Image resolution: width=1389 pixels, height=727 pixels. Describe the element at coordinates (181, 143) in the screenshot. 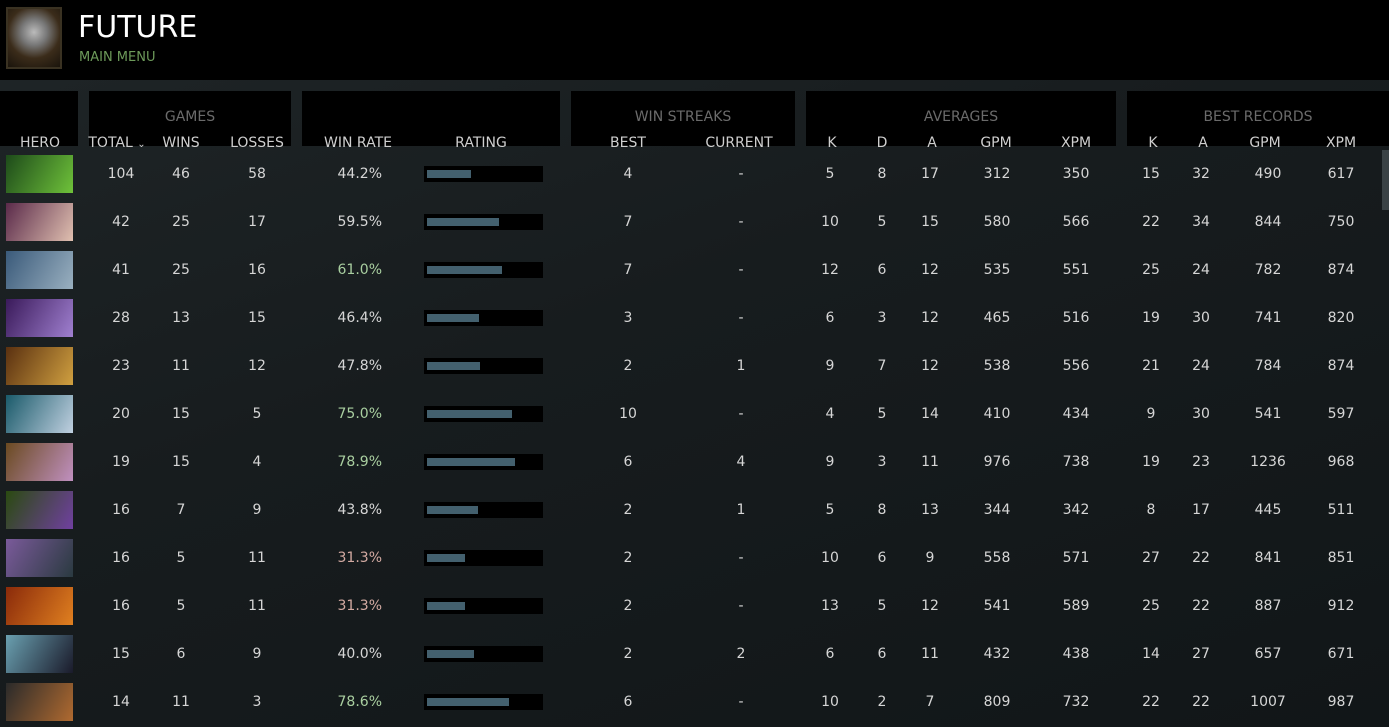

I see `col-wins: WINS` at that location.